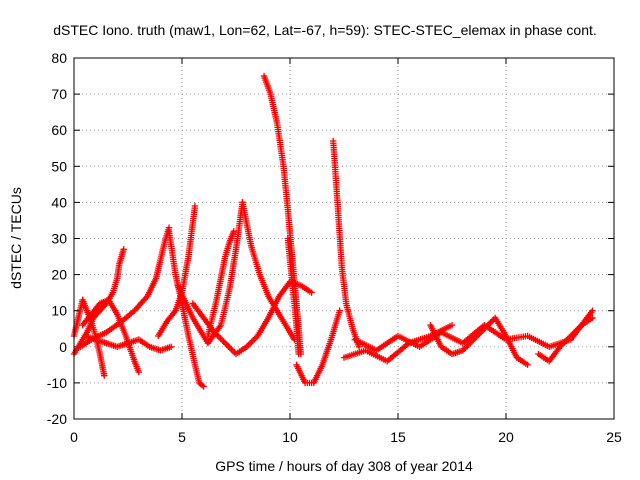 The width and height of the screenshot is (640, 480). I want to click on x-tick-label: 5, so click(182, 437).